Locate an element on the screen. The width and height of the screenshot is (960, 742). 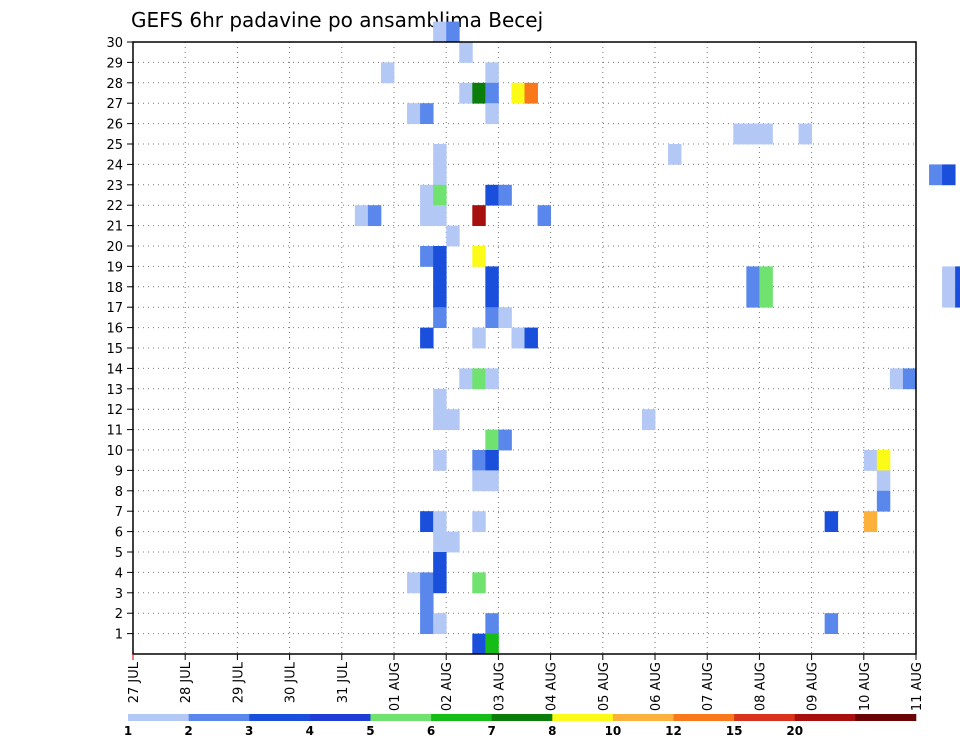
y-tick-label: 28 is located at coordinates (114, 84).